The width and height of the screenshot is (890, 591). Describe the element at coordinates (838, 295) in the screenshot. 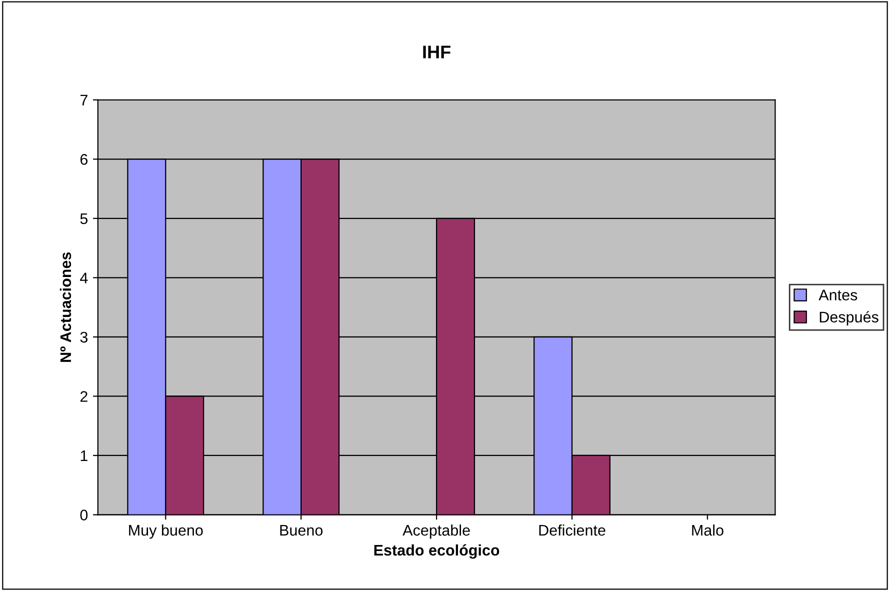

I see `legend-label: Antes` at that location.